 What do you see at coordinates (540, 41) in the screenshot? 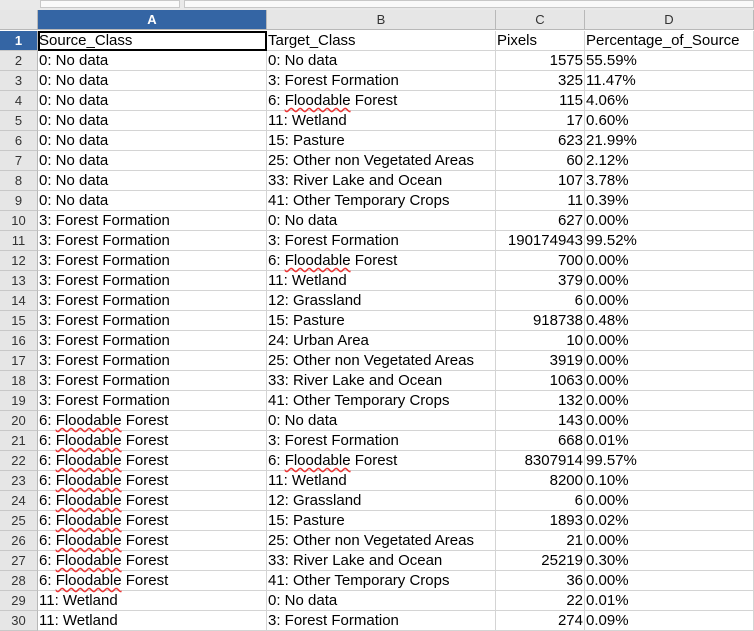
I see `header-cell: Pixels` at bounding box center [540, 41].